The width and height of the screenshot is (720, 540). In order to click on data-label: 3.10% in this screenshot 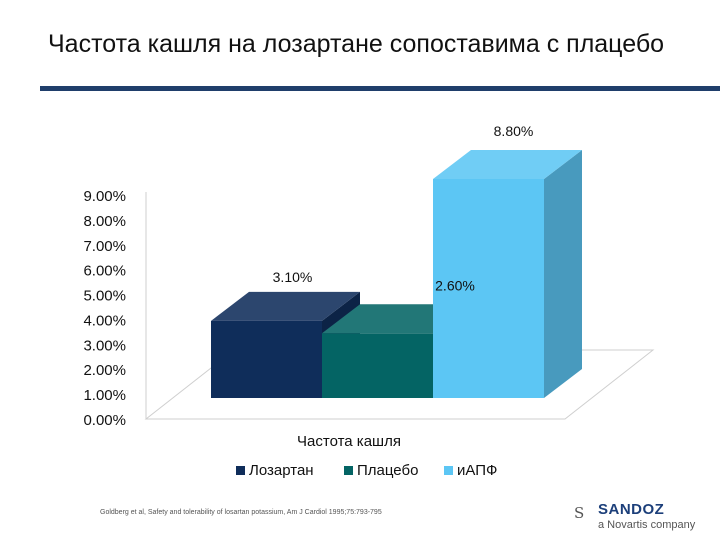, I will do `click(293, 277)`.